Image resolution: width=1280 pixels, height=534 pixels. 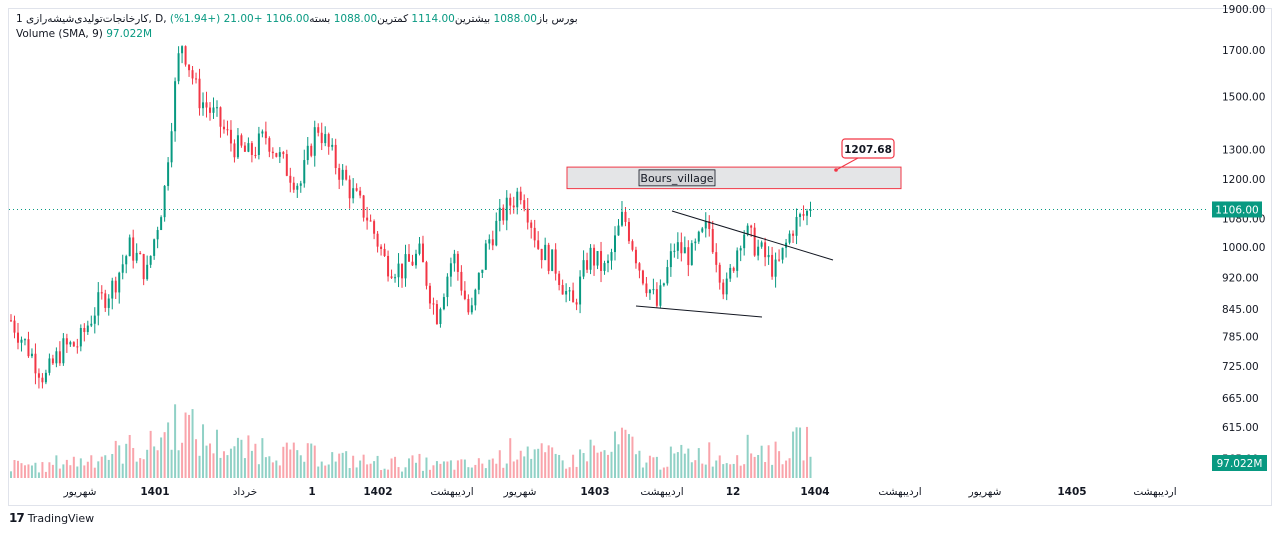 I want to click on trendline-lower, so click(x=699, y=311).